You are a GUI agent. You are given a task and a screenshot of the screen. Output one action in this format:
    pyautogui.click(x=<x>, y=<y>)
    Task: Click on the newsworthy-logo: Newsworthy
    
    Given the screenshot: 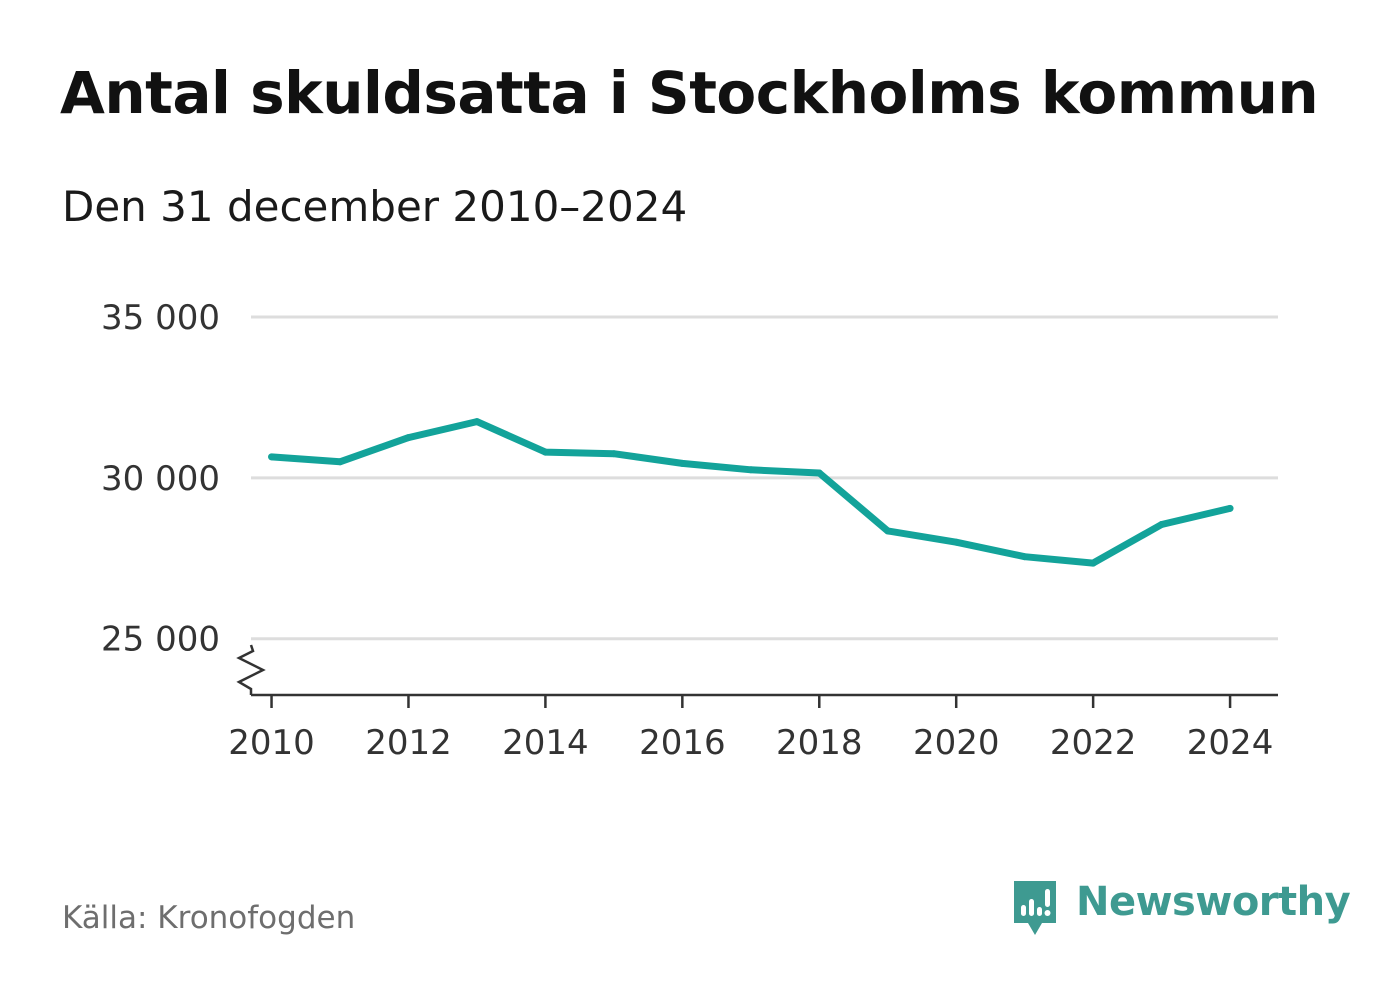 What is the action you would take?
    pyautogui.click(x=1180, y=909)
    